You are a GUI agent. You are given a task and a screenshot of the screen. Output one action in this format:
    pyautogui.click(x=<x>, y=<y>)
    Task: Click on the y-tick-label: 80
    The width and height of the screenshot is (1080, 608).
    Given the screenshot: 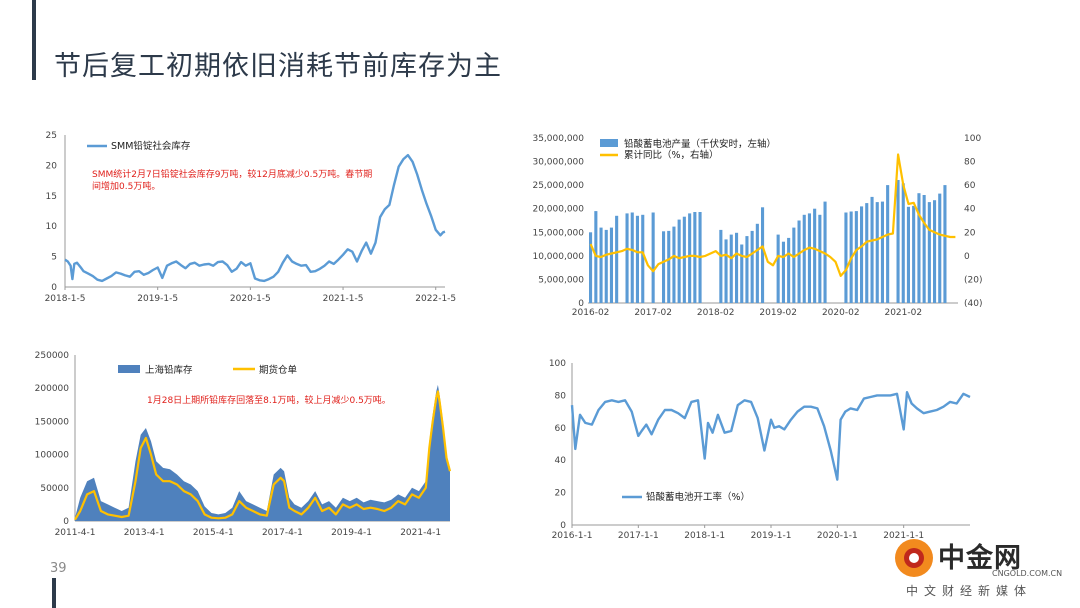 What is the action you would take?
    pyautogui.click(x=561, y=396)
    